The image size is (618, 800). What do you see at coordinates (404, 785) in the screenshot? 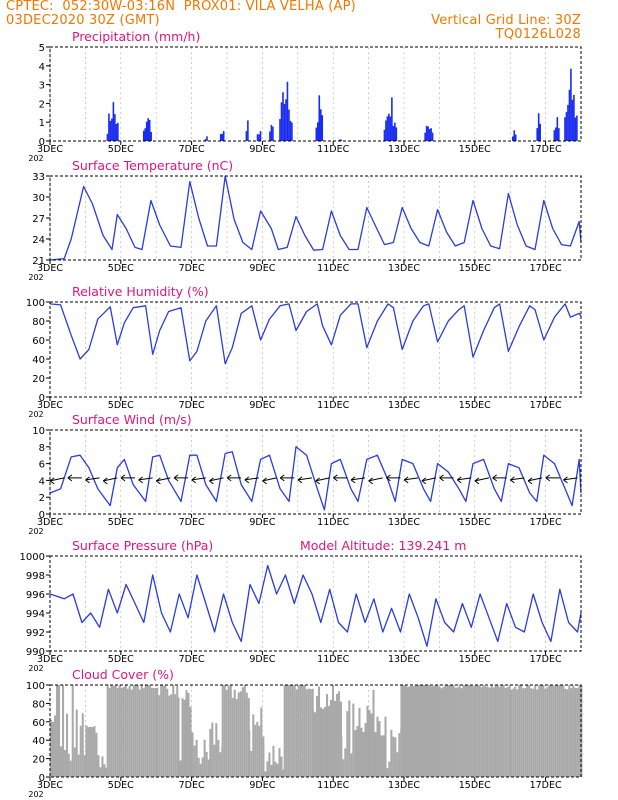
I see `x-tick-label: 13DEC` at bounding box center [404, 785].